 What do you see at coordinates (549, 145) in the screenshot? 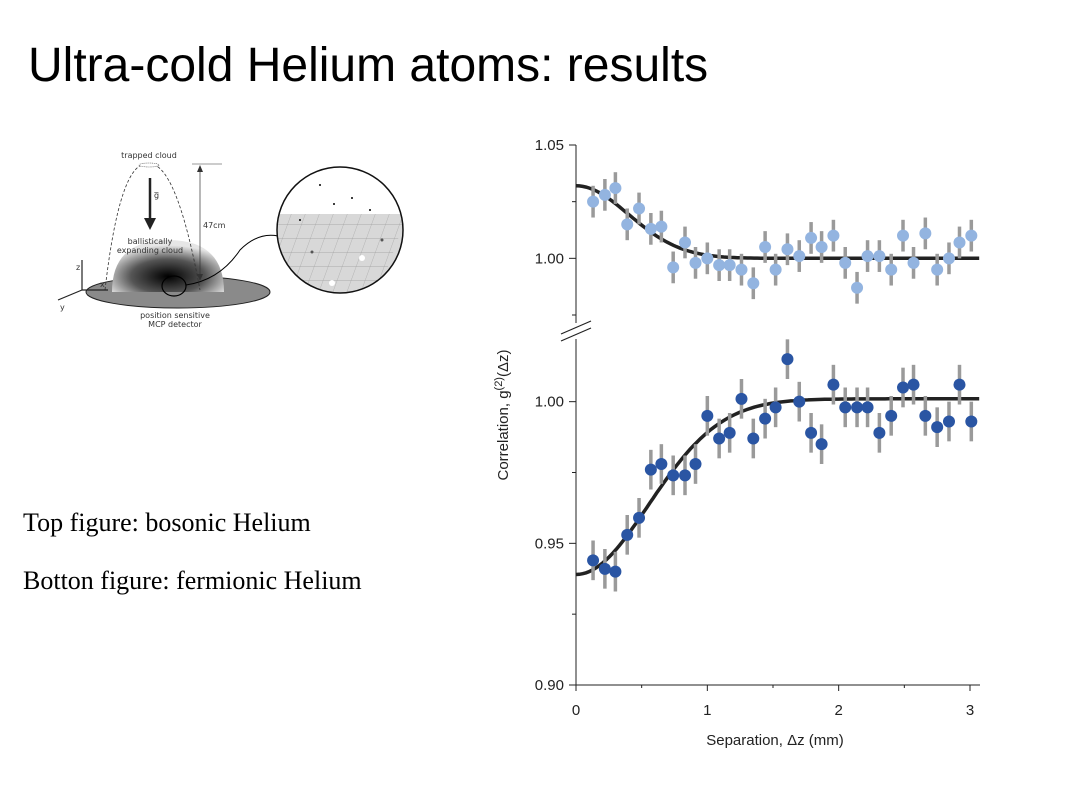
I see `y-tick-label: 1.05` at bounding box center [549, 145].